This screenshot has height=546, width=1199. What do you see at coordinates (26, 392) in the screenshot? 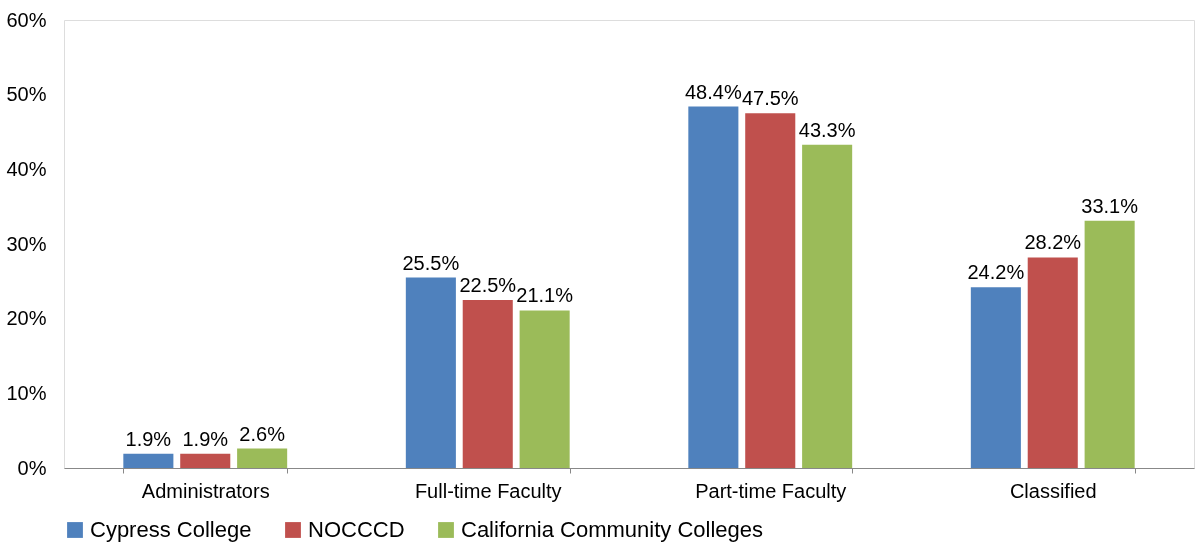
I see `y-tick-label: 10%` at bounding box center [26, 392].